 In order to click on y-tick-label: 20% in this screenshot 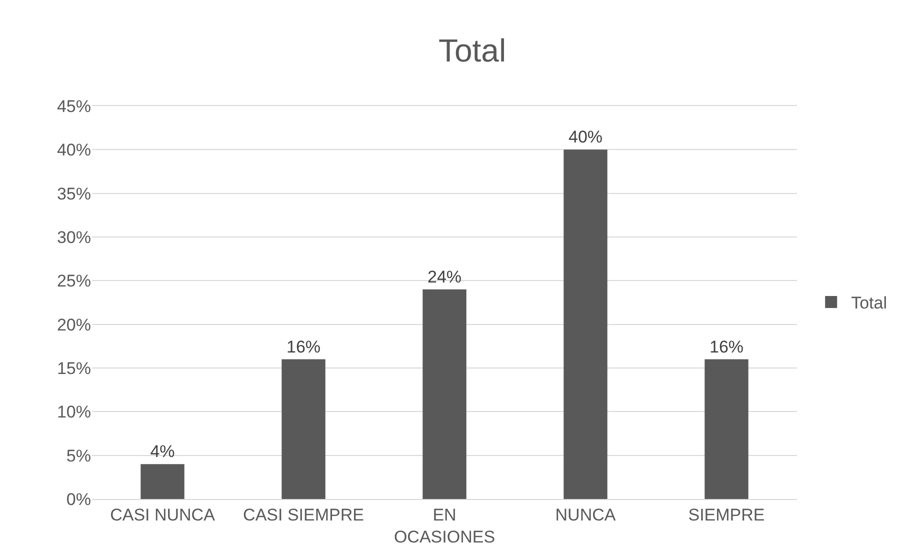, I will do `click(73, 324)`.